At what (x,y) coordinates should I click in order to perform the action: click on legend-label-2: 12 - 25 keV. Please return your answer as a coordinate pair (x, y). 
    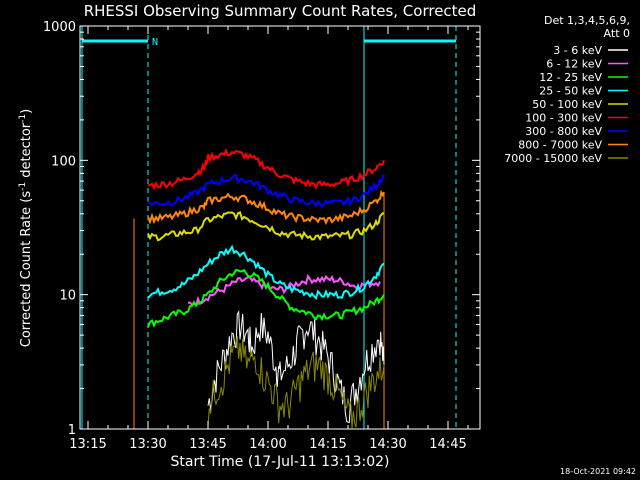
    Looking at the image, I should click on (570, 77).